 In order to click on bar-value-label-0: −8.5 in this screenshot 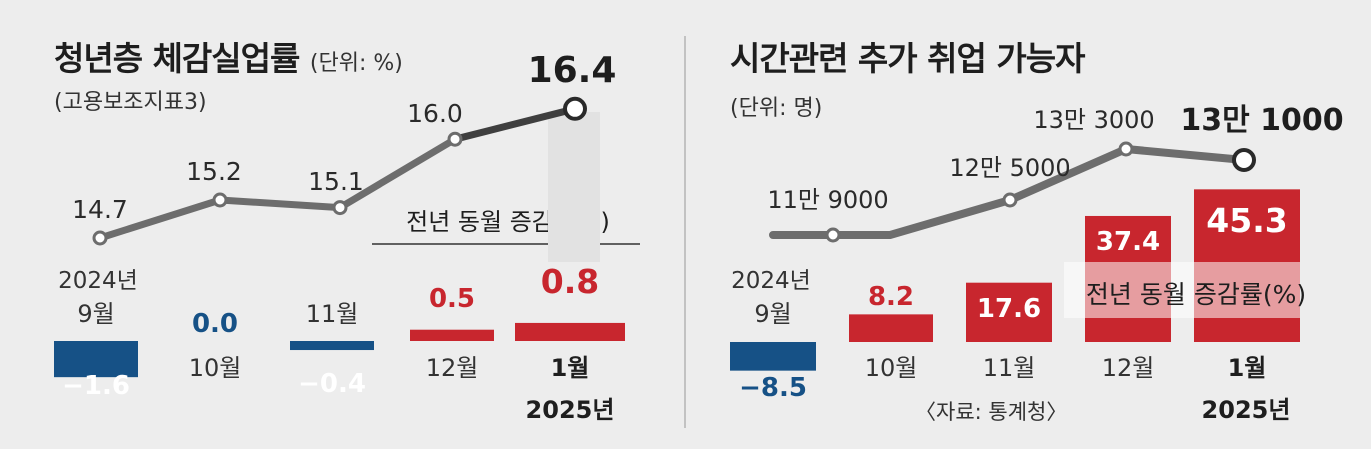, I will do `click(773, 388)`.